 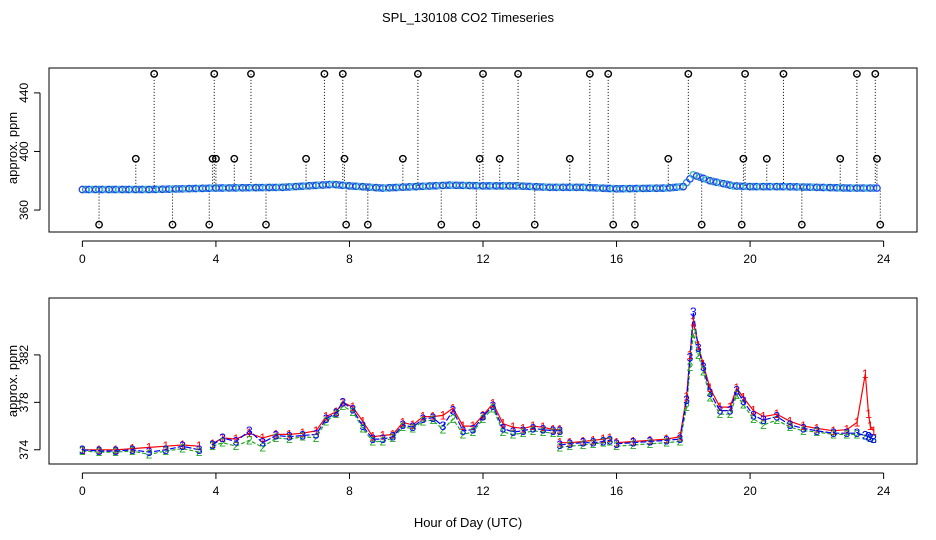 What do you see at coordinates (617, 491) in the screenshot?
I see `bottom-x-tick-label: 16` at bounding box center [617, 491].